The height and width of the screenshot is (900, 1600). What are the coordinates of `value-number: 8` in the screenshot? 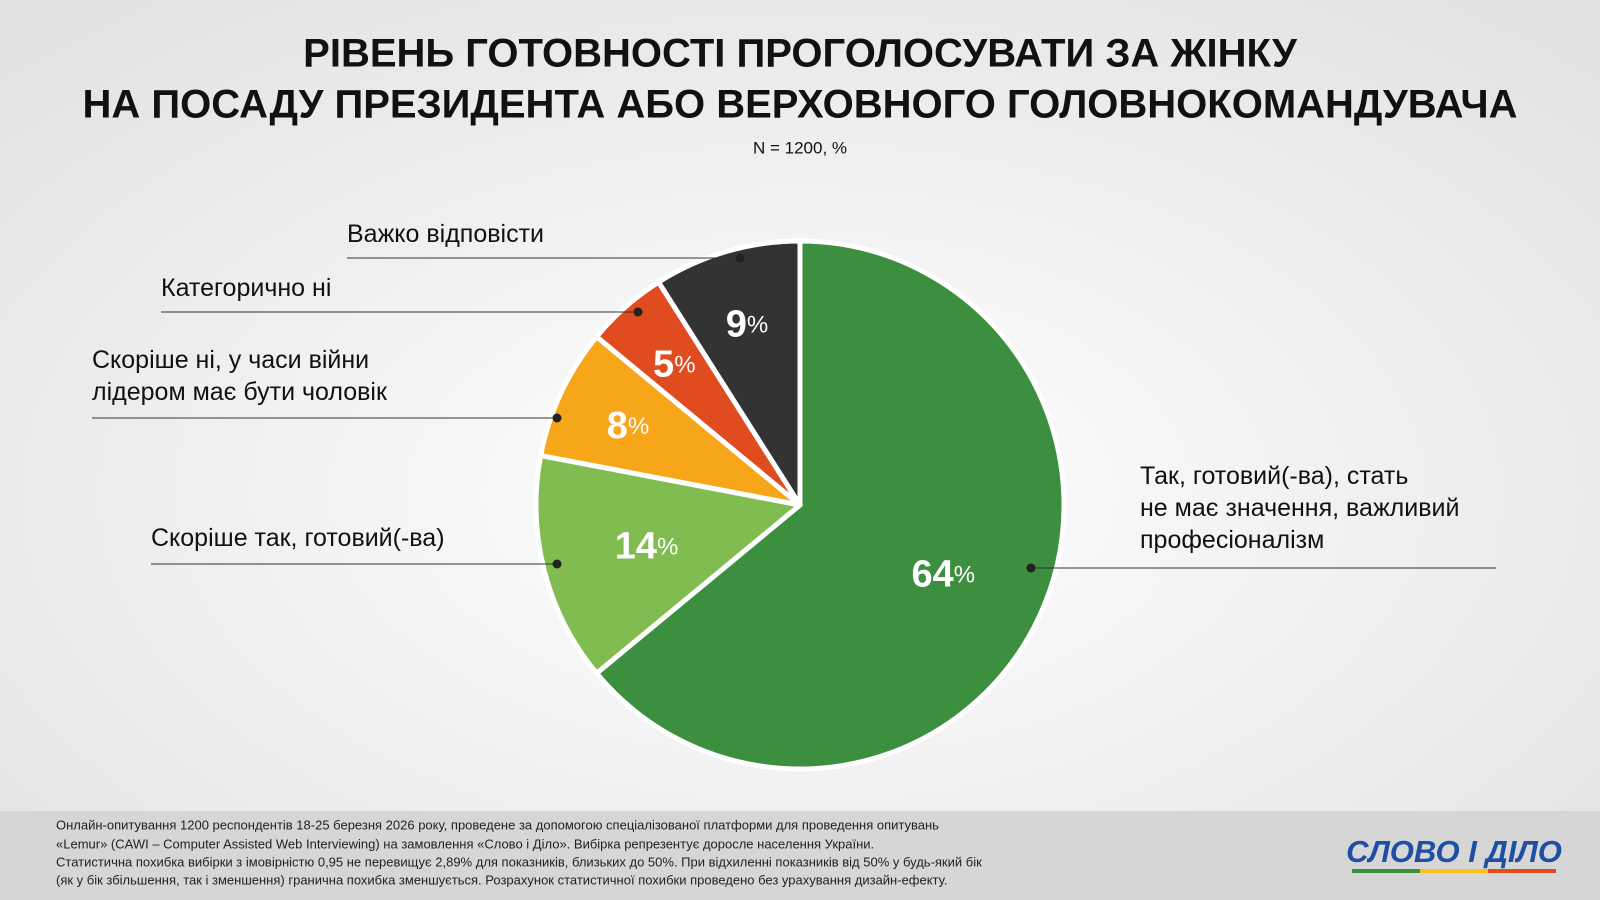 It's located at (617, 426).